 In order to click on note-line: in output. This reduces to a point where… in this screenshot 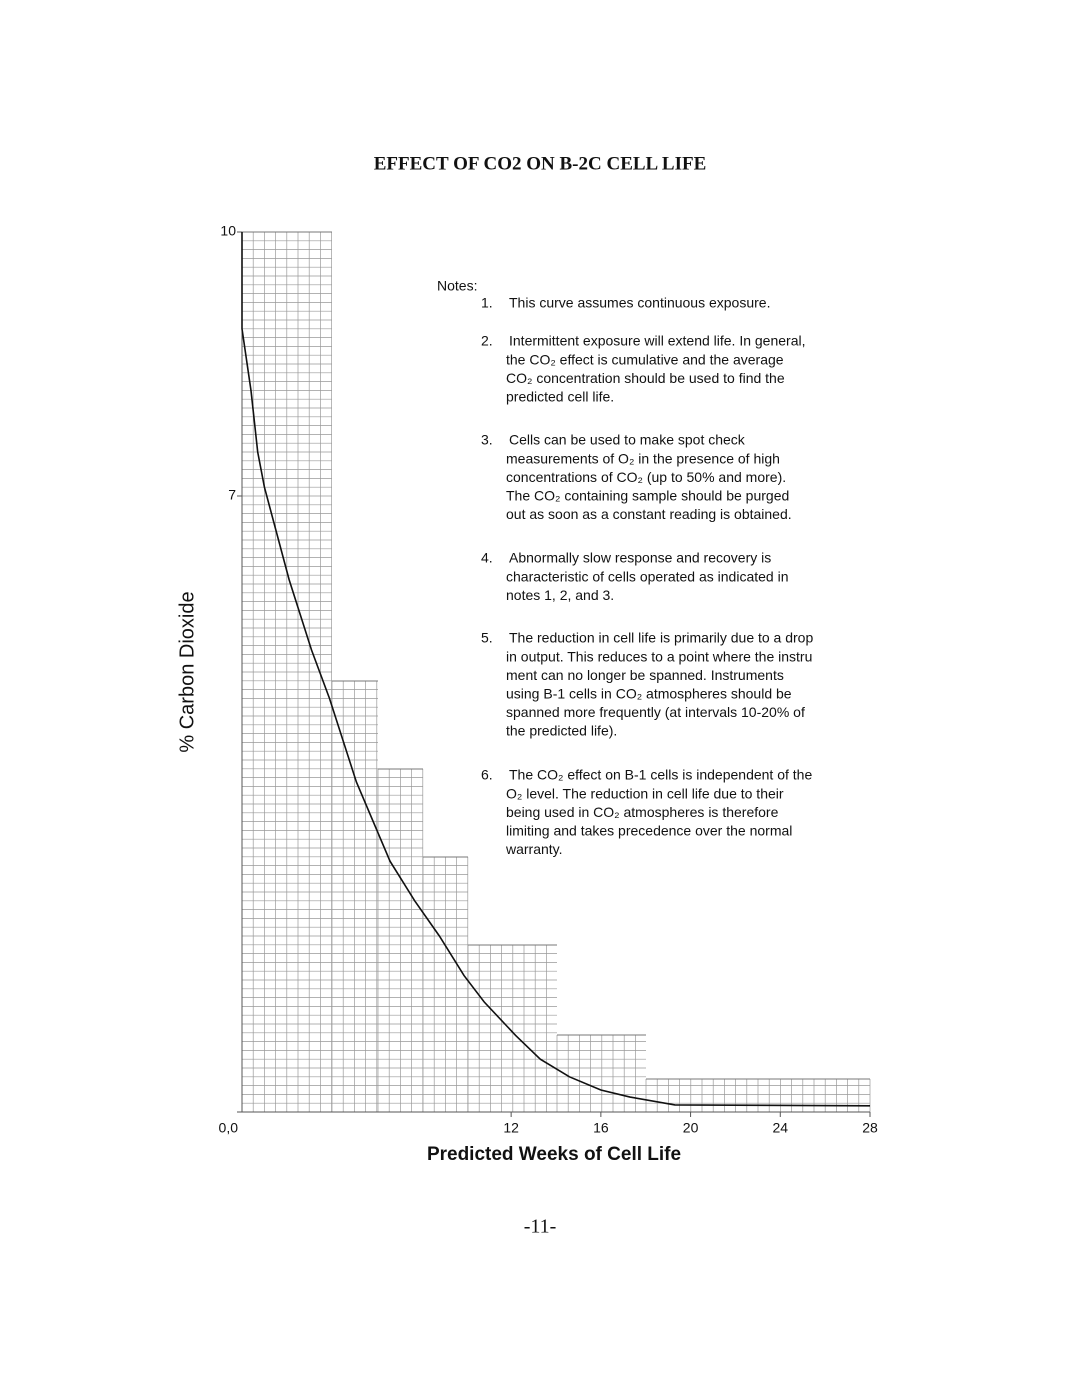, I will do `click(659, 656)`.